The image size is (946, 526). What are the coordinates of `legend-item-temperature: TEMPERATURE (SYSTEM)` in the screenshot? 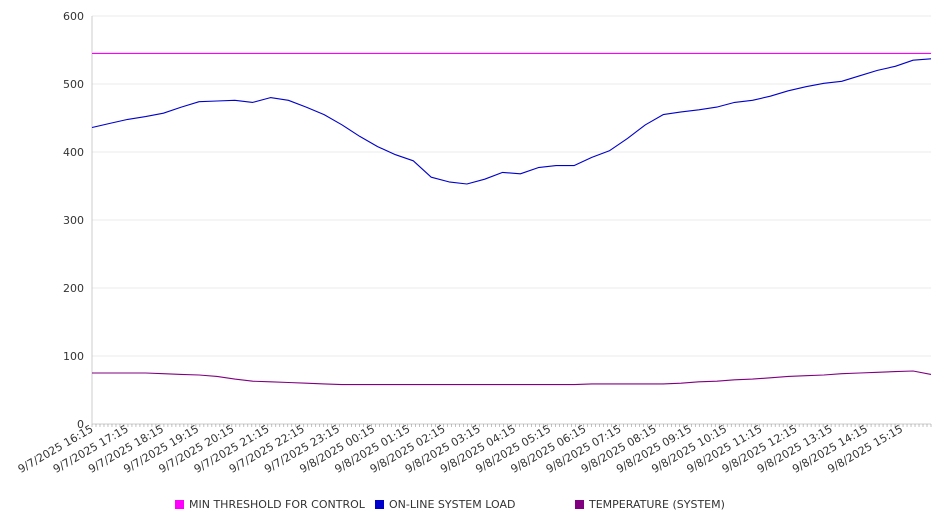 It's located at (650, 504).